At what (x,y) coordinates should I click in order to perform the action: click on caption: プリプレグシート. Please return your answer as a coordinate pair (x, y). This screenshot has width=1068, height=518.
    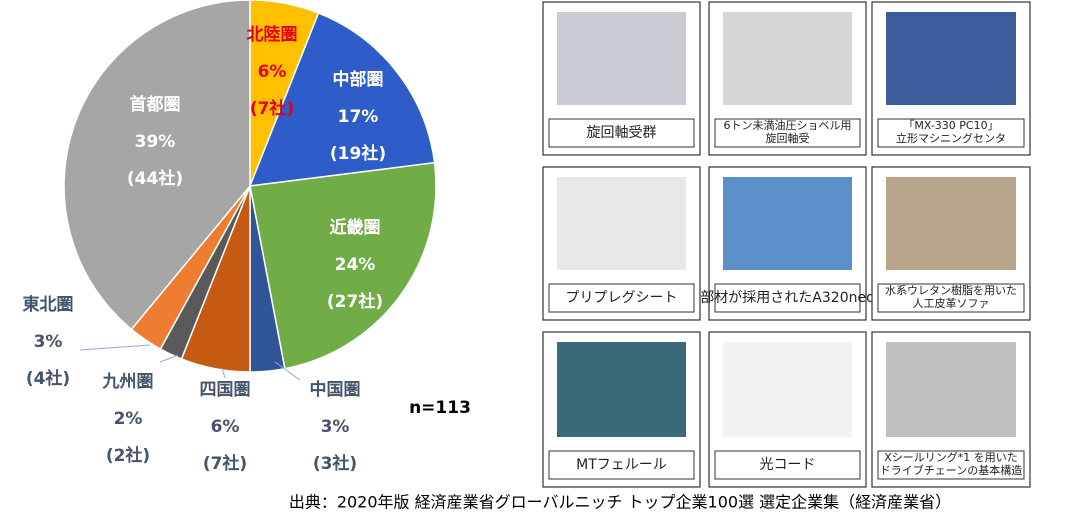
    Looking at the image, I should click on (622, 298).